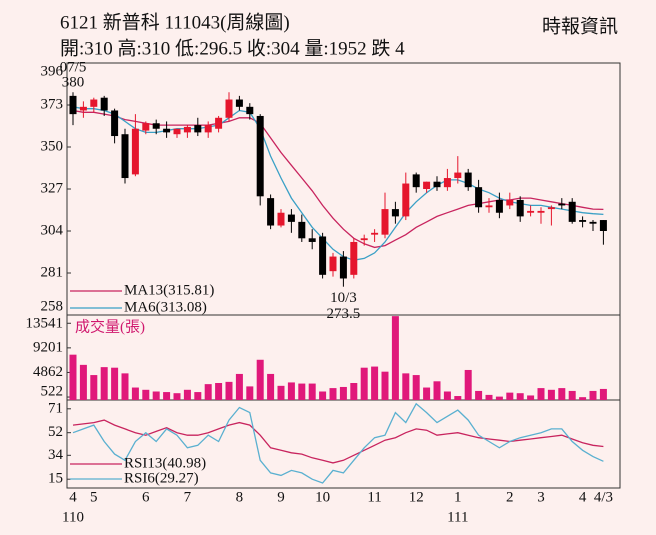  Describe the element at coordinates (52, 272) in the screenshot. I see `y-tick-label: 281` at that location.